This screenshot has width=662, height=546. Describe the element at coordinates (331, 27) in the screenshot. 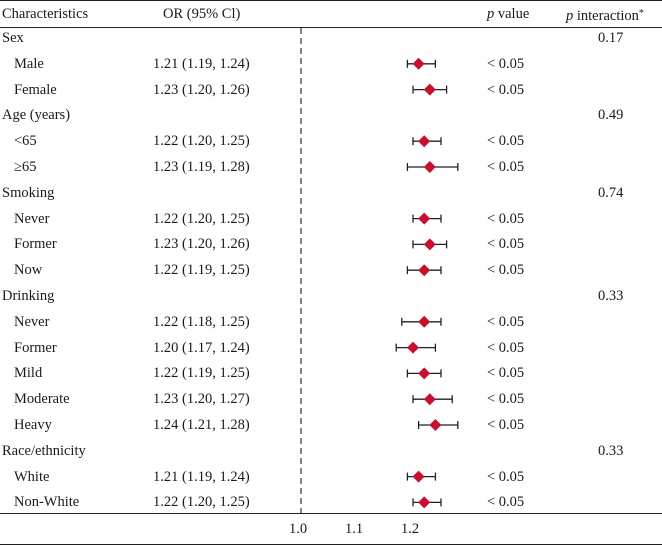

I see `header-rule` at that location.